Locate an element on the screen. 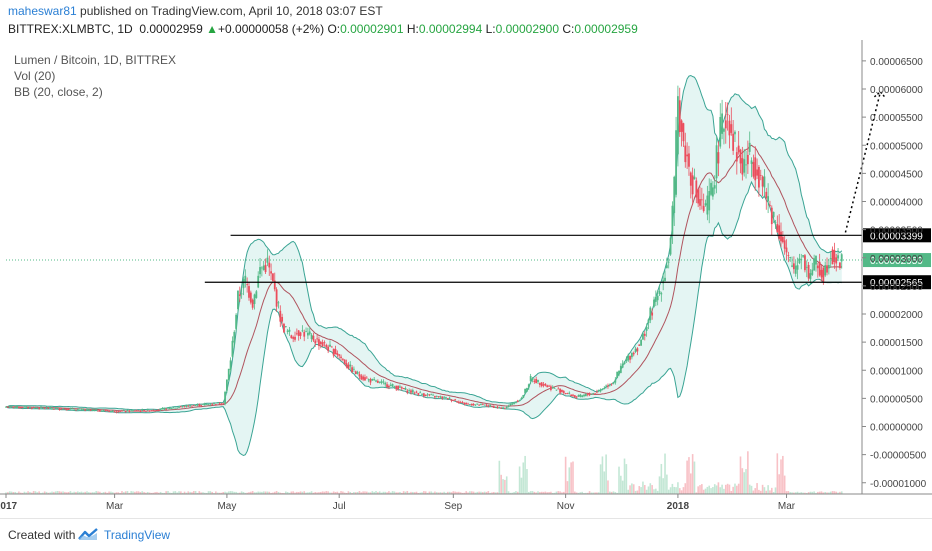  projection-arrow-head-icon is located at coordinates (879, 94).